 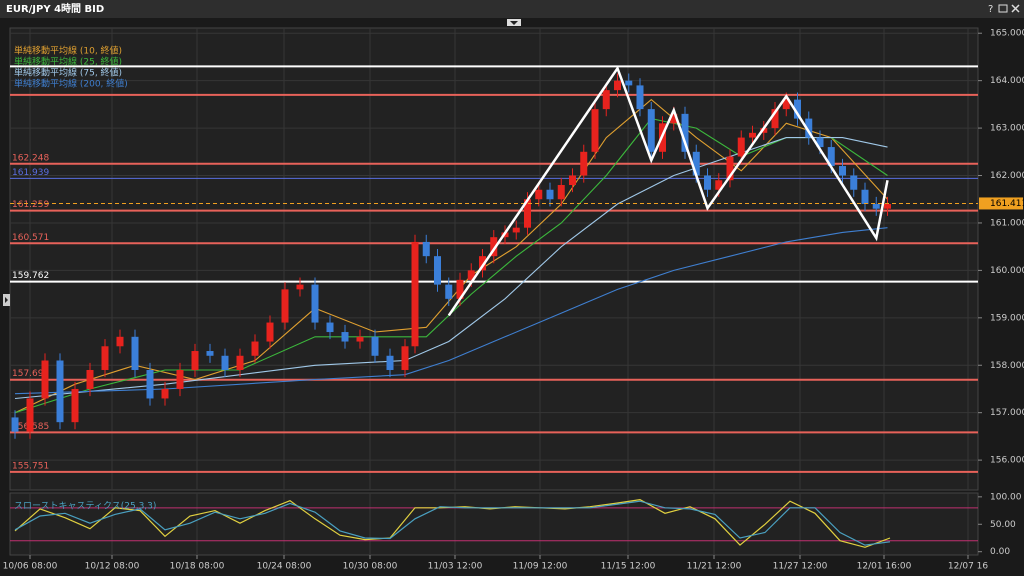 What do you see at coordinates (1007, 413) in the screenshot?
I see `y-tick-label: 157.000` at bounding box center [1007, 413].